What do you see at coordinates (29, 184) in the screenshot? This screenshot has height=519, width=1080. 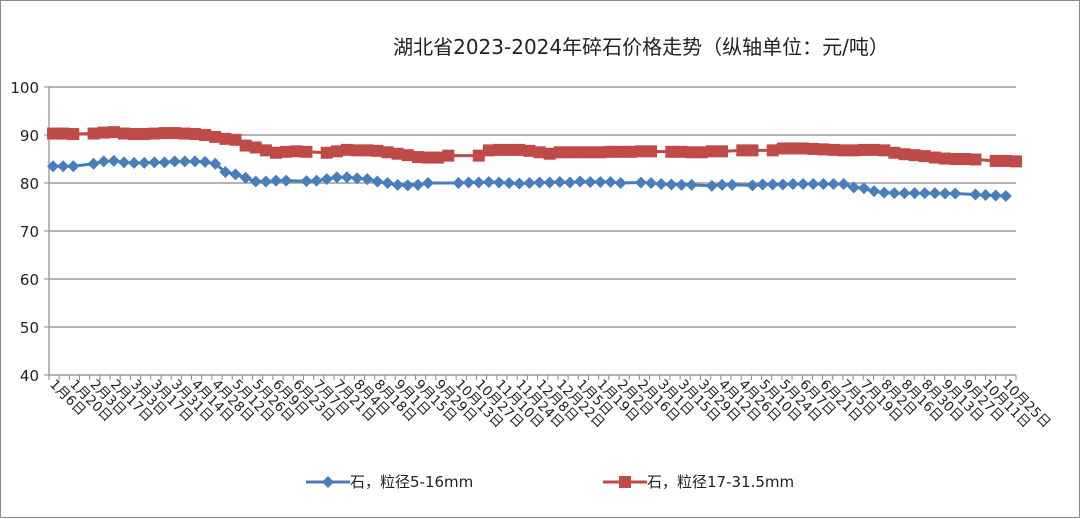 I see `y-tick-label: 80` at bounding box center [29, 184].